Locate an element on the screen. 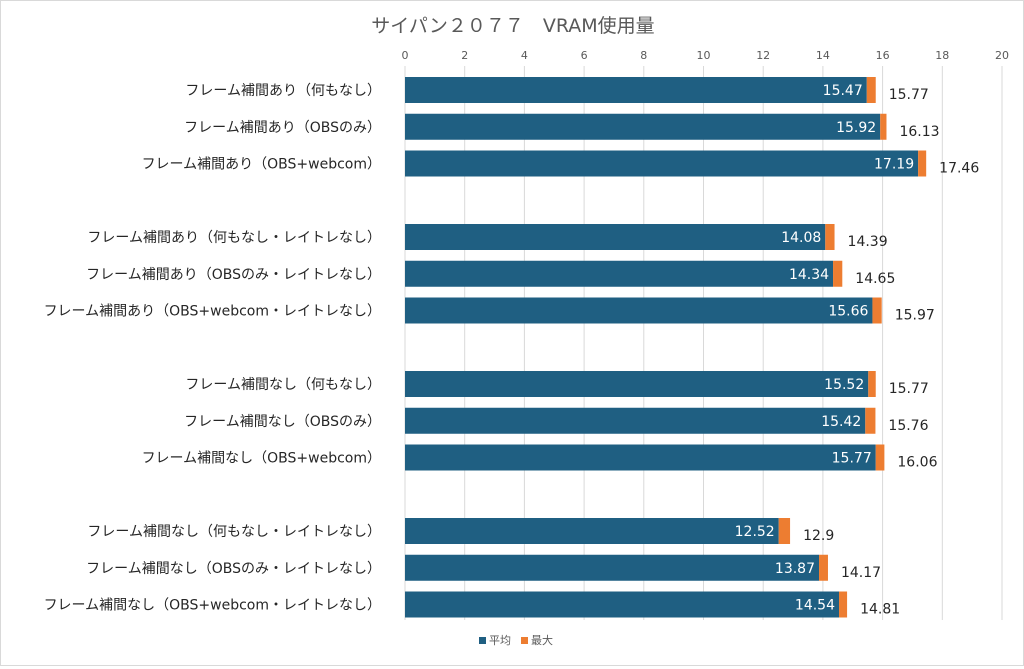  x-tick-label: 10 is located at coordinates (704, 55).